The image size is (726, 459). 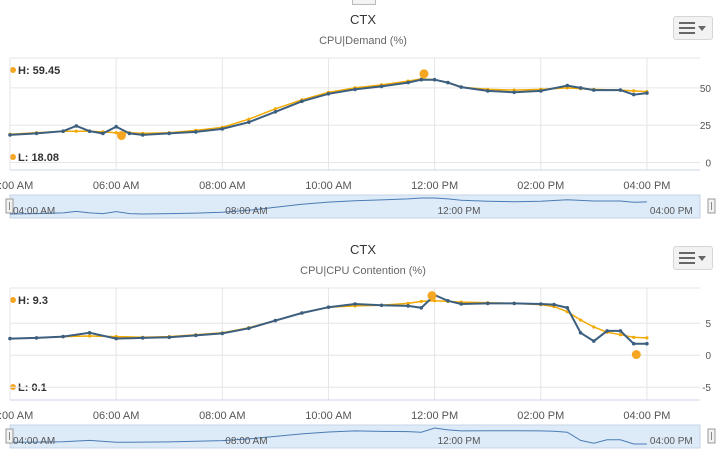 I want to click on x-tick-label: 06:00 AM, so click(x=116, y=186).